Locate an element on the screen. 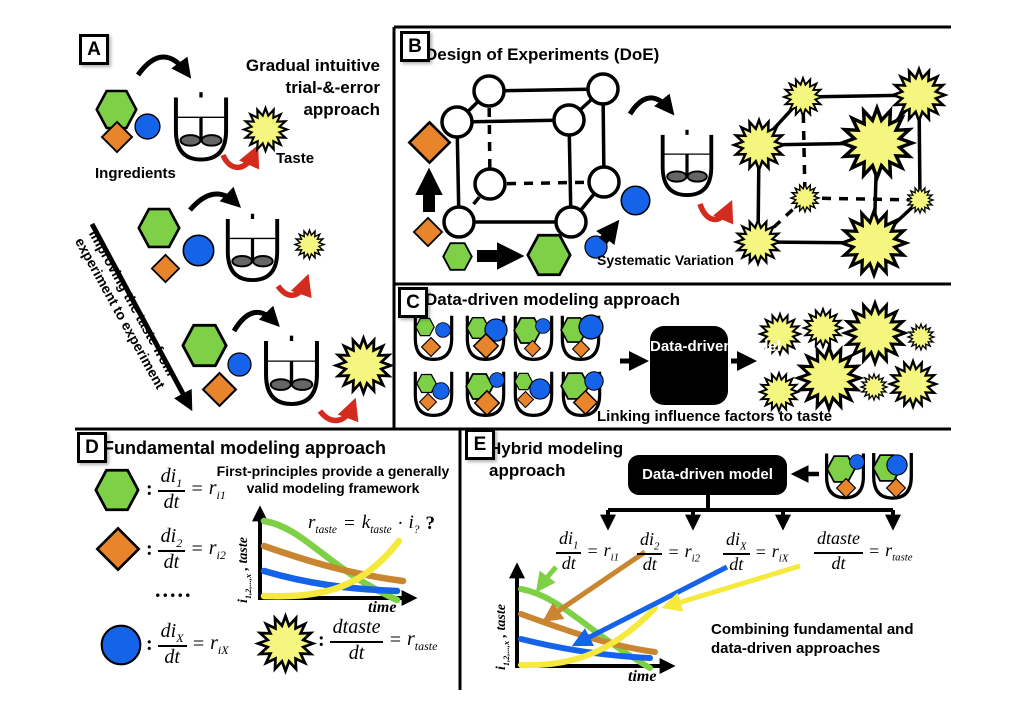 This screenshot has height=723, width=1024. equation-dtaste: dtaste dt = rtaste is located at coordinates (863, 551).